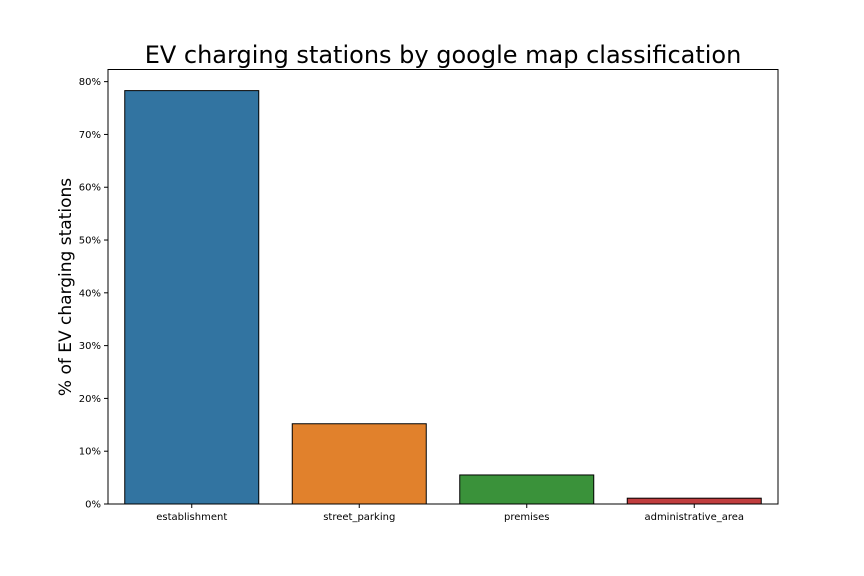 The image size is (864, 576). I want to click on y-tick-label: 20%, so click(90, 399).